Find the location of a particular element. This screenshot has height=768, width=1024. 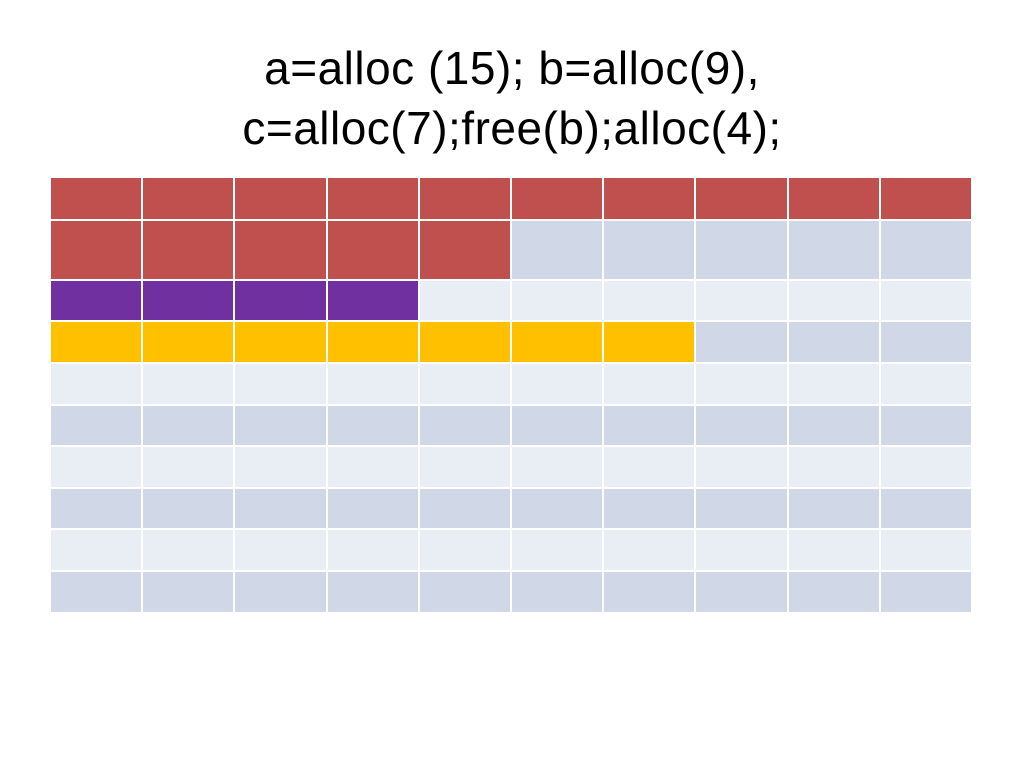

title-line-1: a=alloc (15); b=alloc(9), is located at coordinates (512, 68).